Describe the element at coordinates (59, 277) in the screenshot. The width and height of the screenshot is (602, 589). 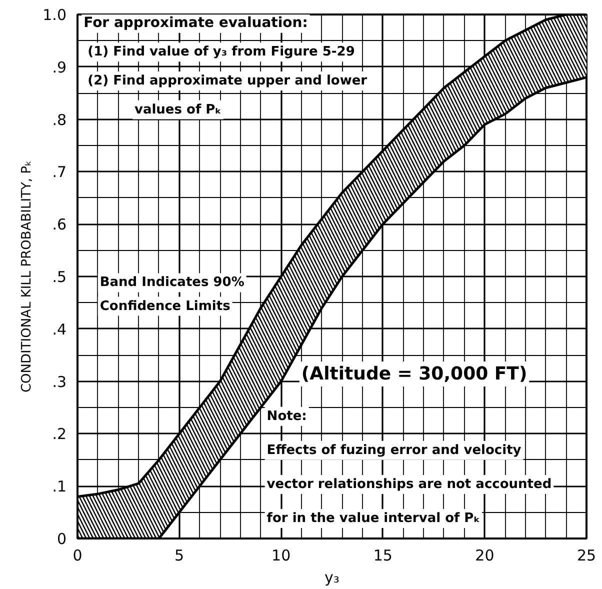
I see `y-tick-label: .5` at that location.